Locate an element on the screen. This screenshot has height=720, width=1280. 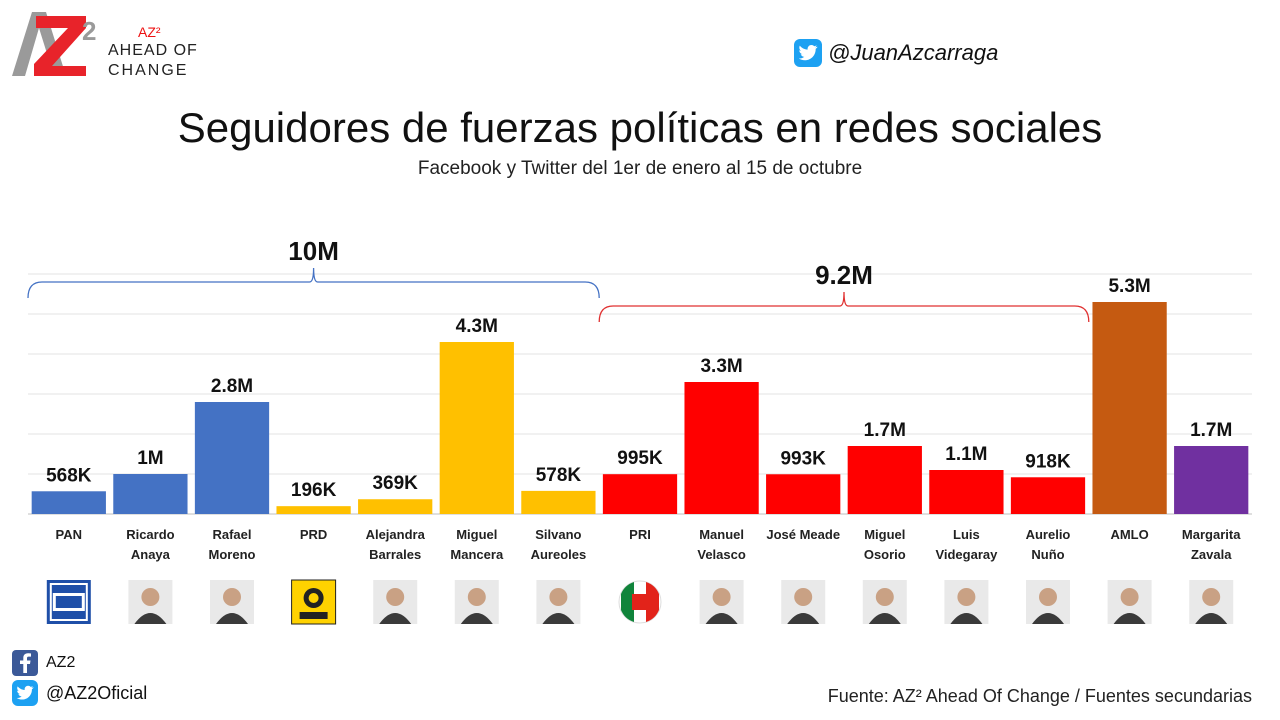
facebook-icon is located at coordinates (25, 663).